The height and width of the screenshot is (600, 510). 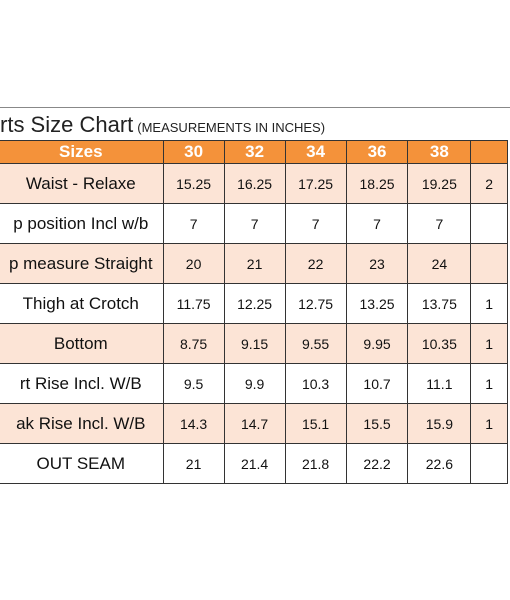 I want to click on value-cell: 2, so click(x=489, y=183).